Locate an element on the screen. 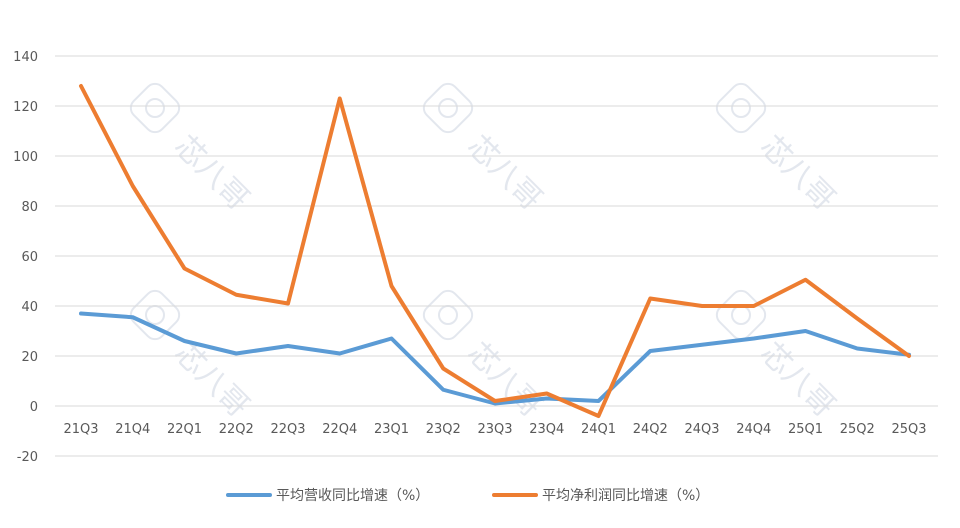 The height and width of the screenshot is (528, 960). y-tick-label: 140 is located at coordinates (25, 57).